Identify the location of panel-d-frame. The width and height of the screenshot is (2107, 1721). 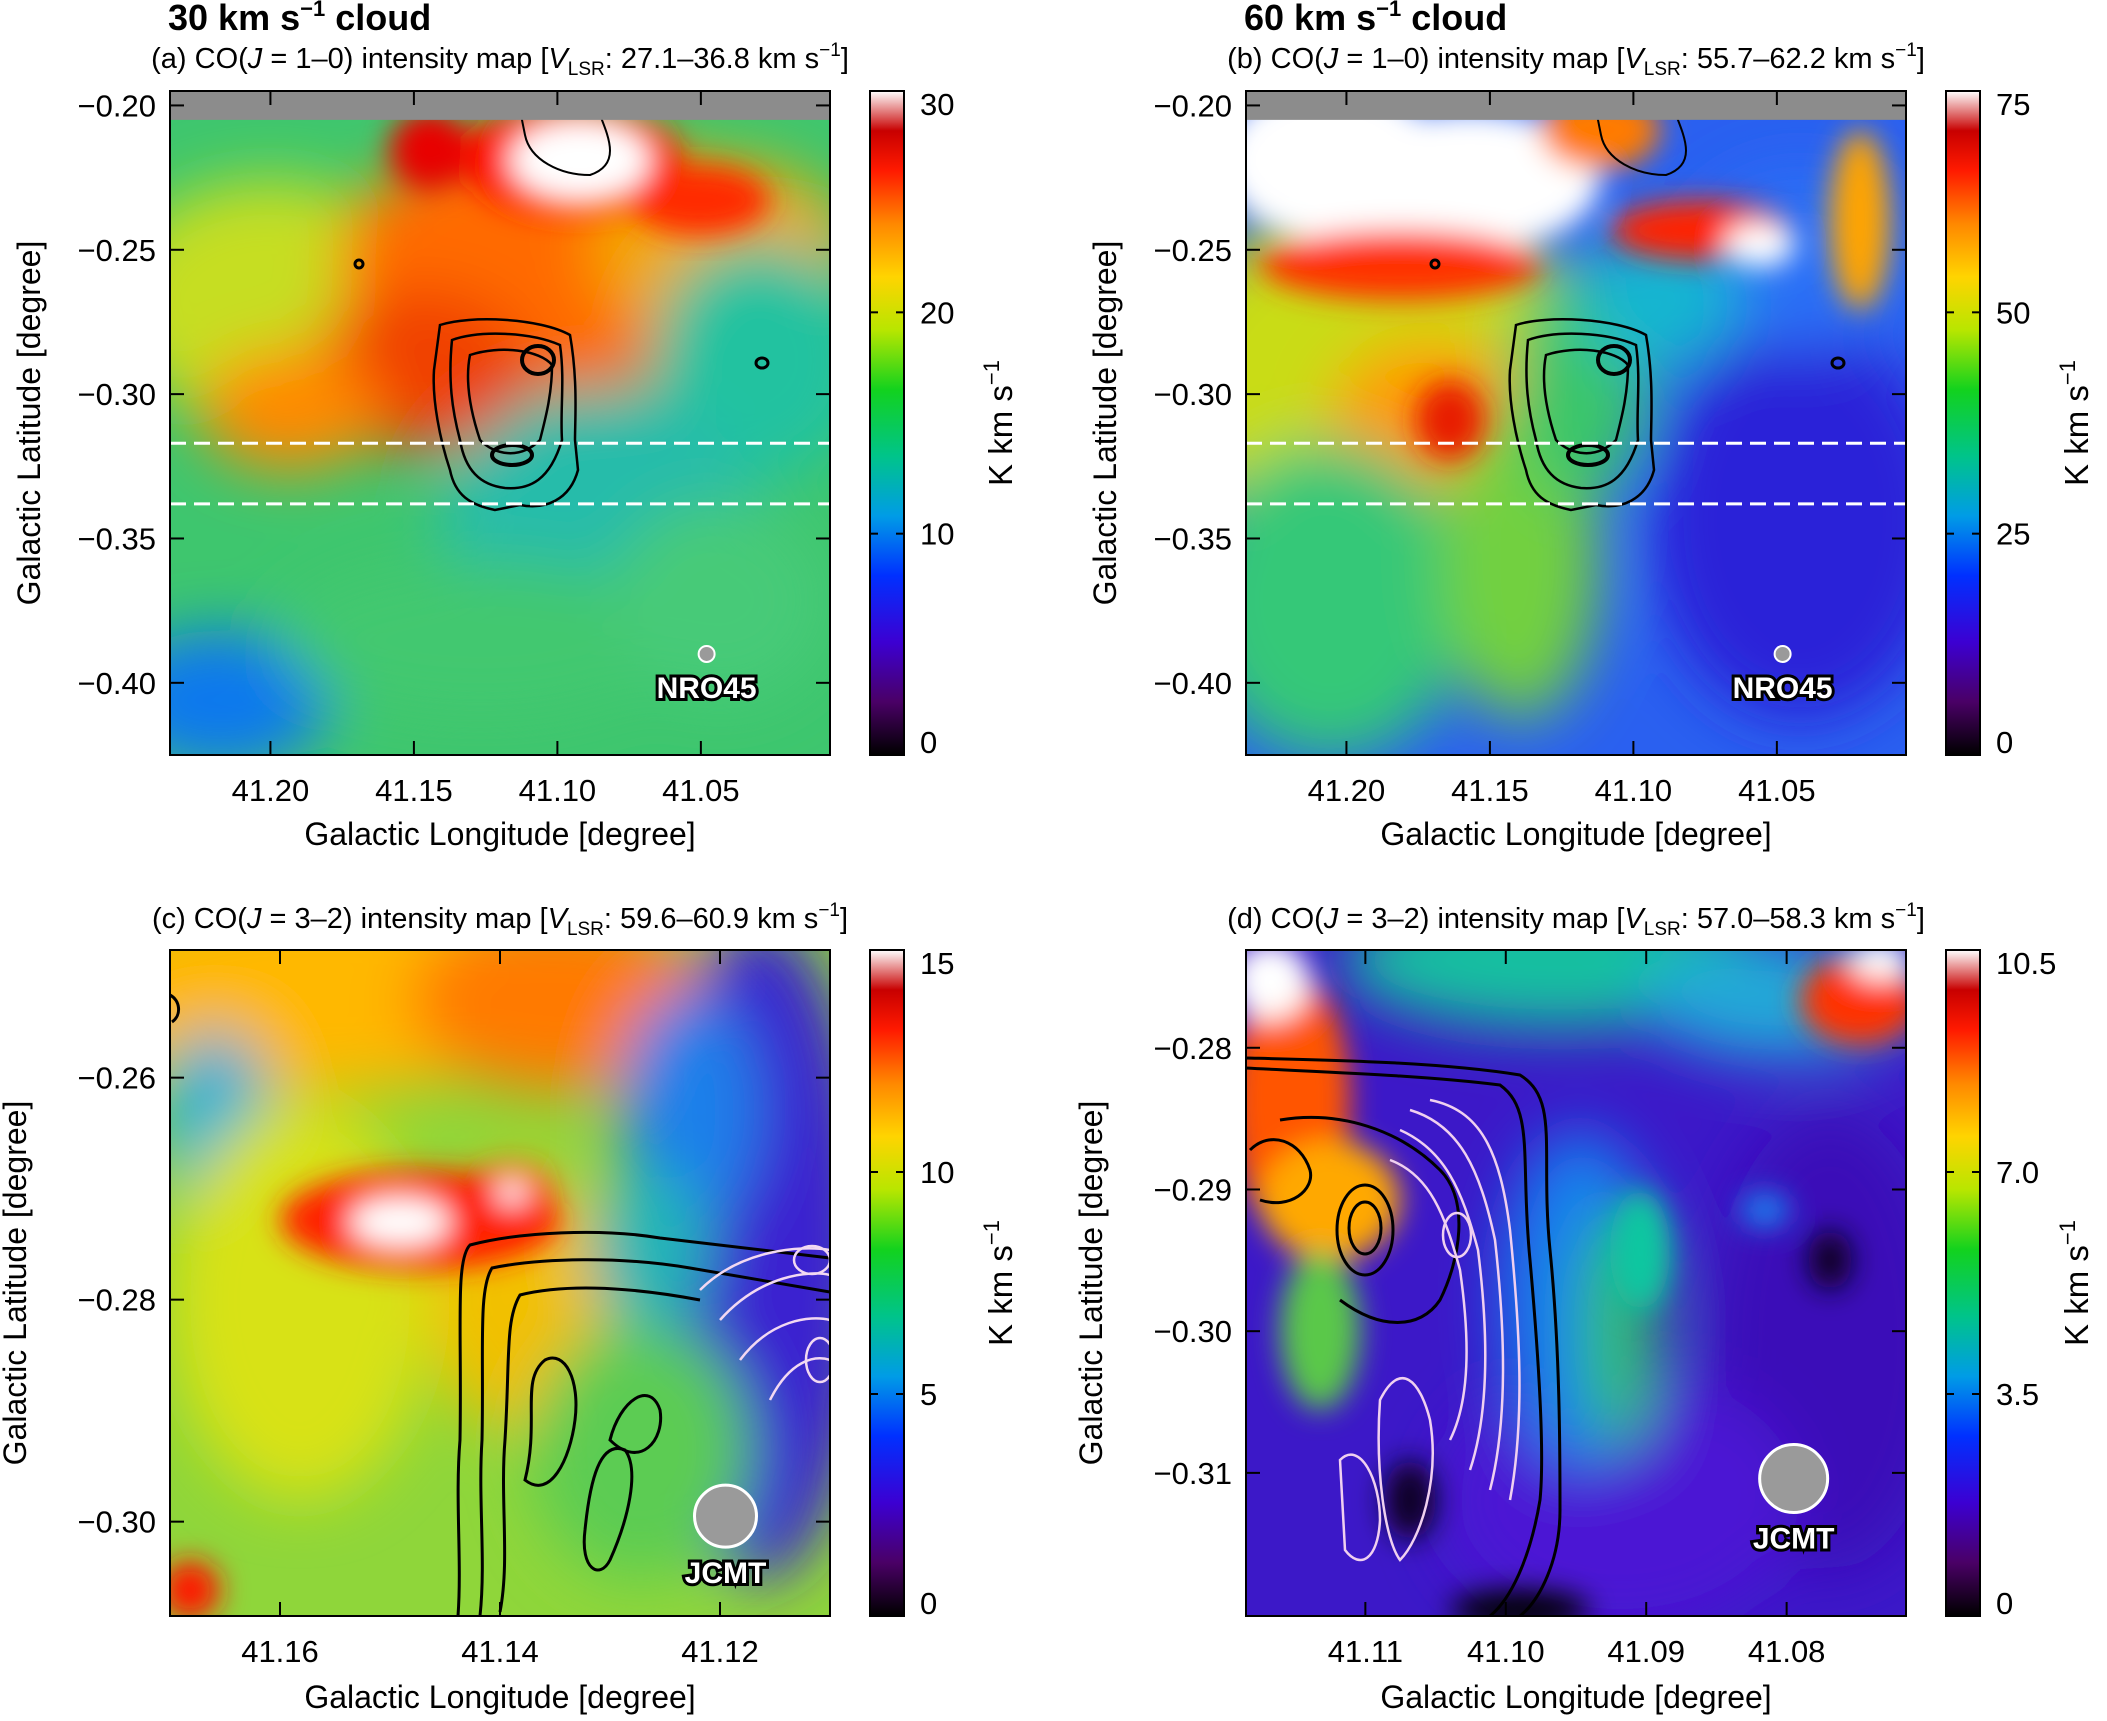
(1576, 1283).